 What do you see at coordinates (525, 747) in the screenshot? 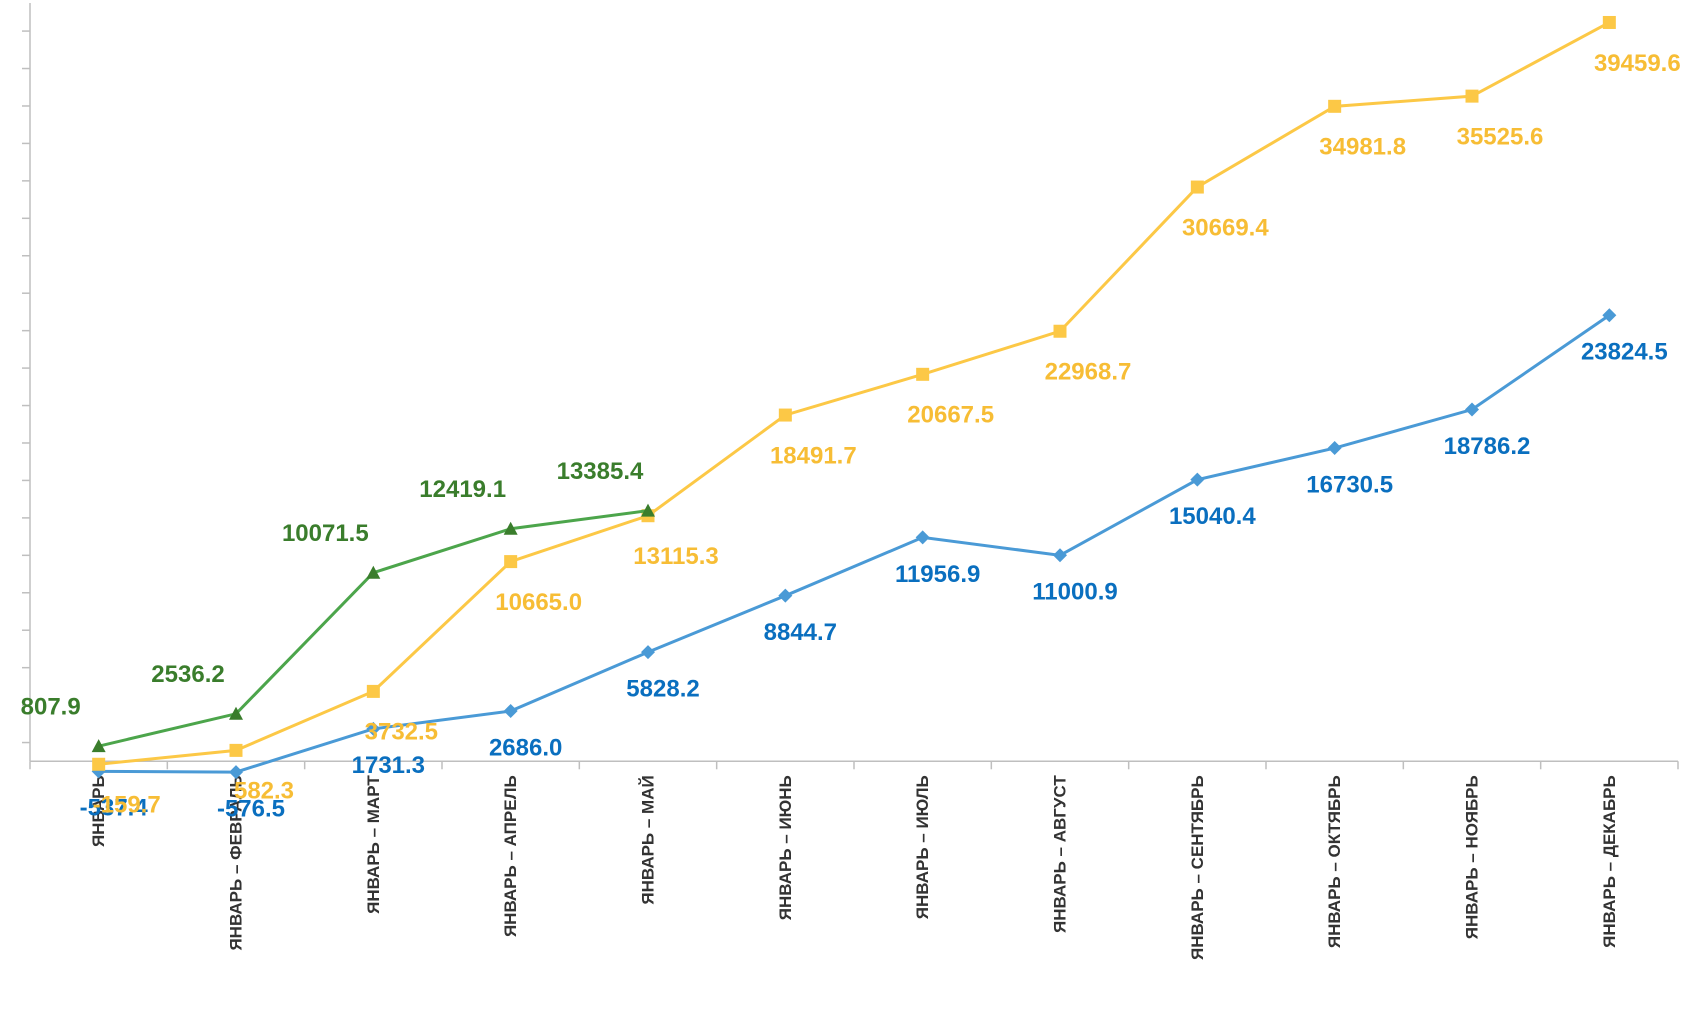
I see `data-label: 2686.0` at bounding box center [525, 747].